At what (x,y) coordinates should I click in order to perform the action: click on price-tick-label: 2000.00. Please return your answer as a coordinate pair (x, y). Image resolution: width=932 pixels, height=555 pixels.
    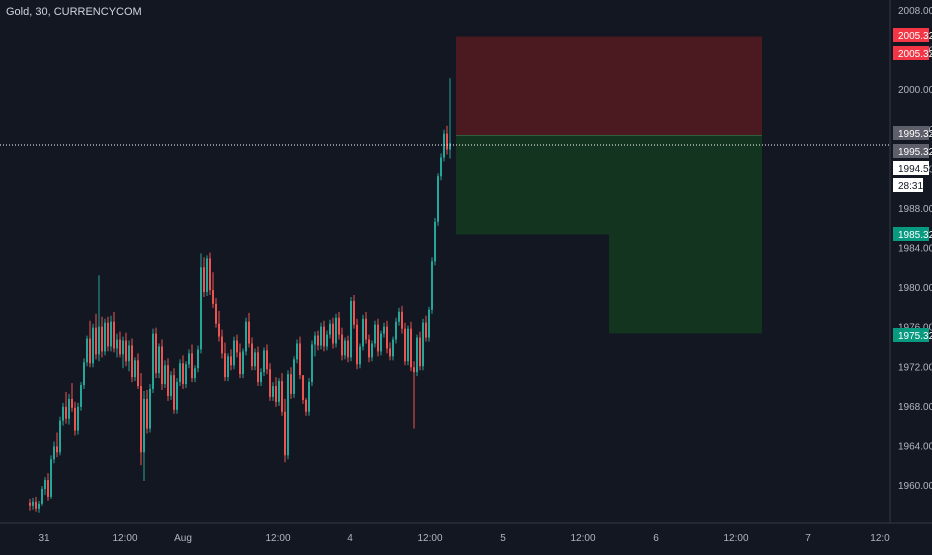
    Looking at the image, I should click on (915, 90).